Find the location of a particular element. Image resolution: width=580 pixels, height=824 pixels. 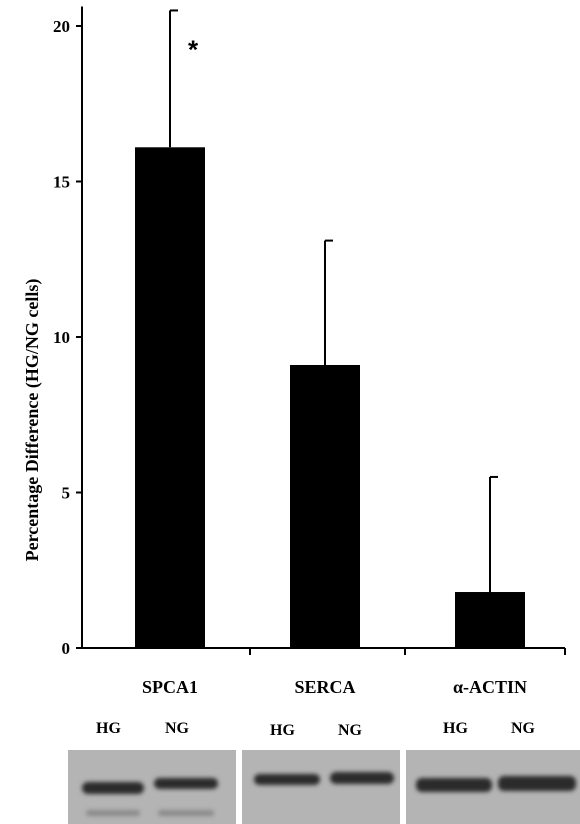

blot-lane-label-serca-hg: HG is located at coordinates (282, 730).